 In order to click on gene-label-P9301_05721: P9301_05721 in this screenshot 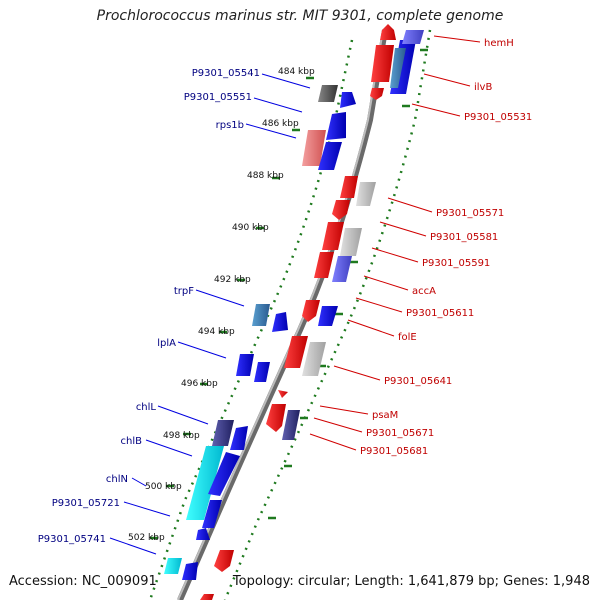, I will do `click(86, 503)`.